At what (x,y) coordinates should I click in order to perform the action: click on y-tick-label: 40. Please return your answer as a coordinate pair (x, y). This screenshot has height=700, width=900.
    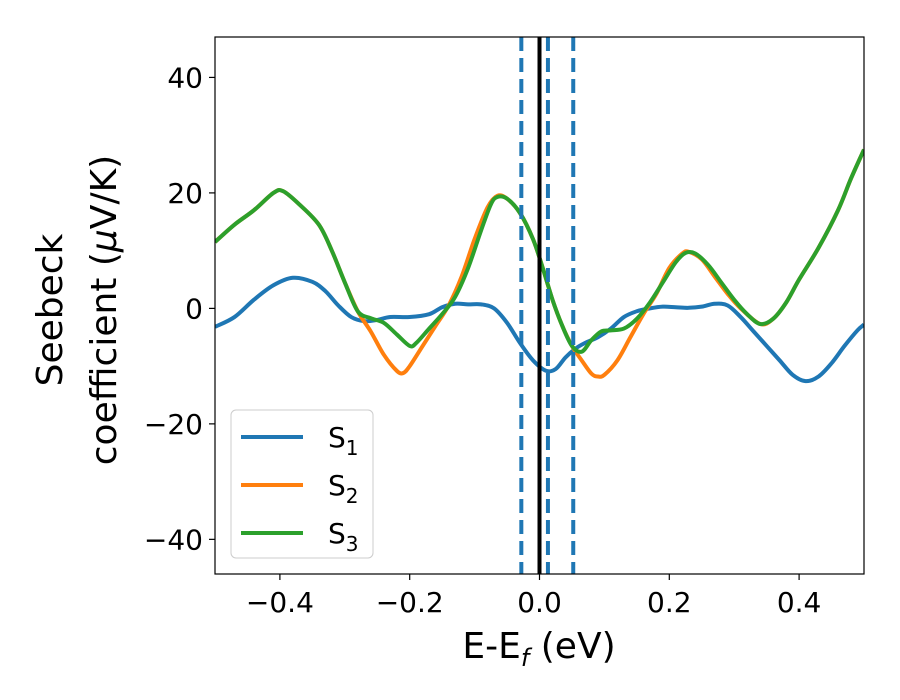
    Looking at the image, I should click on (185, 77).